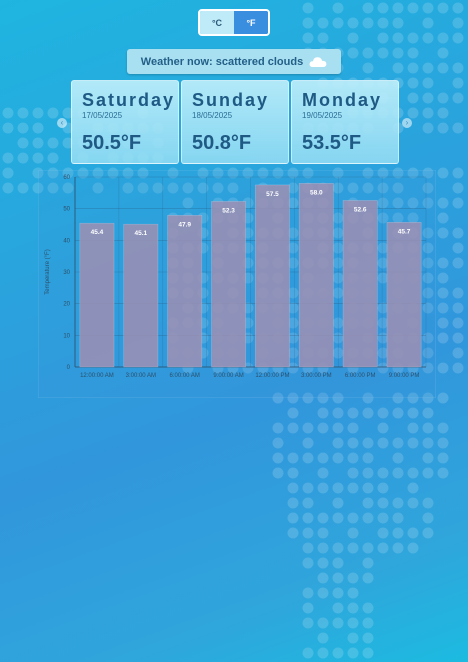 Image resolution: width=468 pixels, height=662 pixels. I want to click on data-label: 45.7, so click(404, 231).